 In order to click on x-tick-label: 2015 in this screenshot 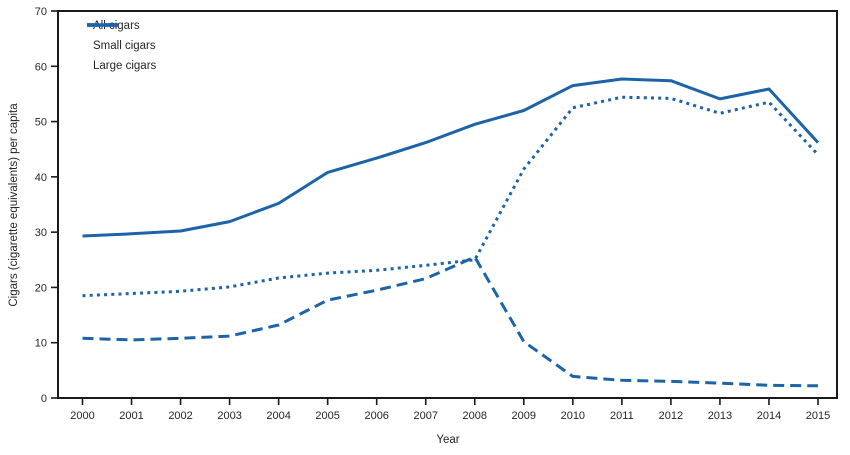, I will do `click(818, 416)`.